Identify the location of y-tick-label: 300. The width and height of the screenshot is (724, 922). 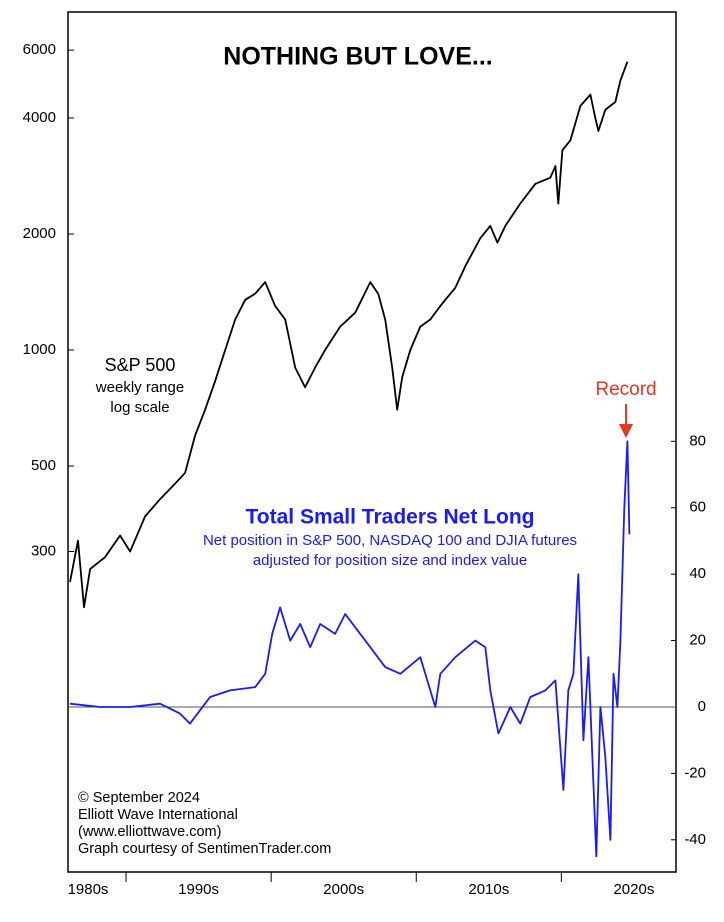
(43, 550).